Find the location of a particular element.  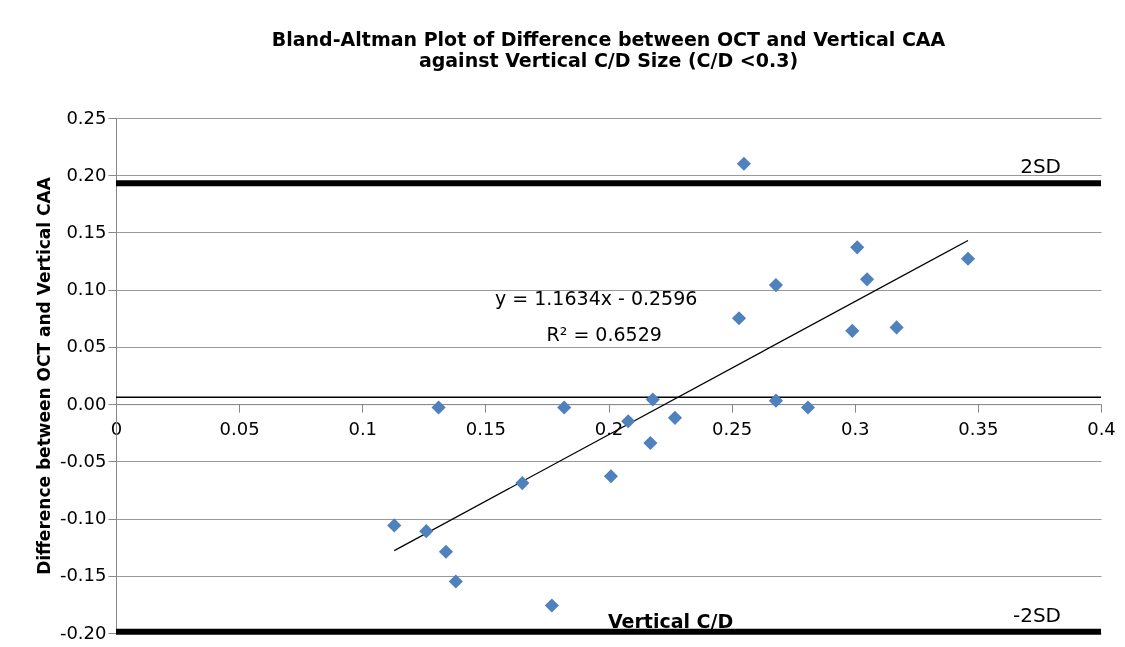

x-tick-label: 0.05 is located at coordinates (239, 428).